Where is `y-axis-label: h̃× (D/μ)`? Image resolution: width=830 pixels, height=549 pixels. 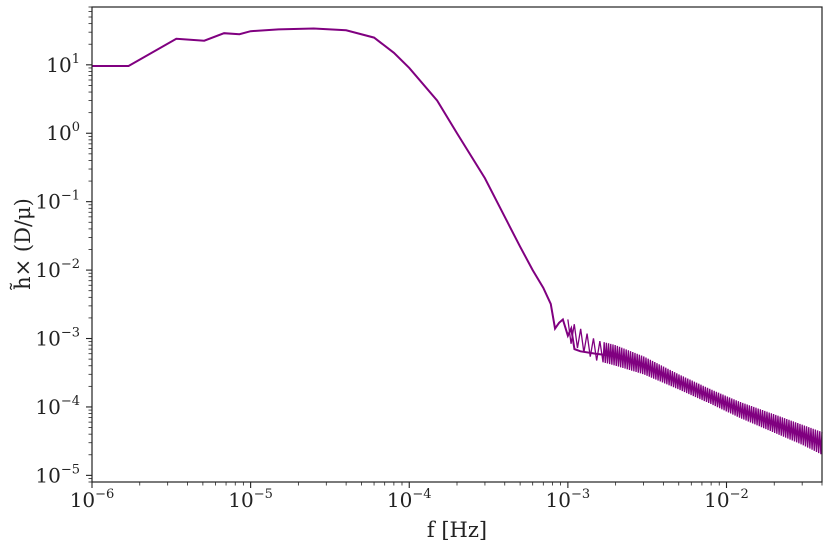
y-axis-label: h̃× (D/μ) is located at coordinates (22, 244).